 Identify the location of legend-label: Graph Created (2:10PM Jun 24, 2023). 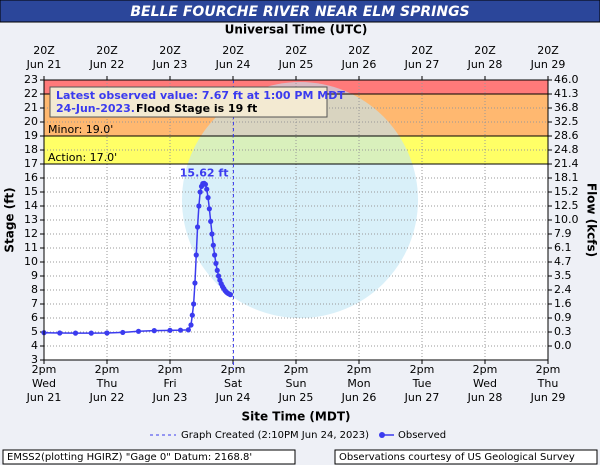
(275, 435).